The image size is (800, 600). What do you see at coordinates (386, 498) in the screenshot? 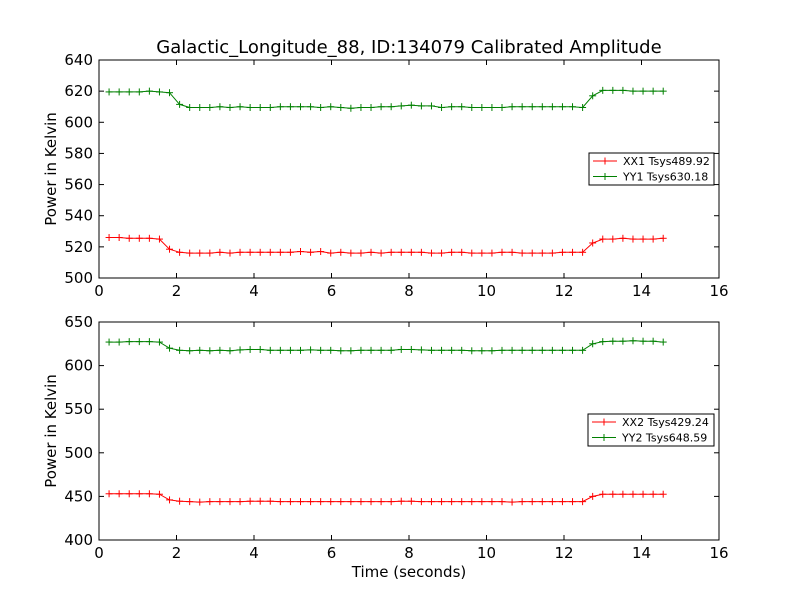
I see `series-xx2` at bounding box center [386, 498].